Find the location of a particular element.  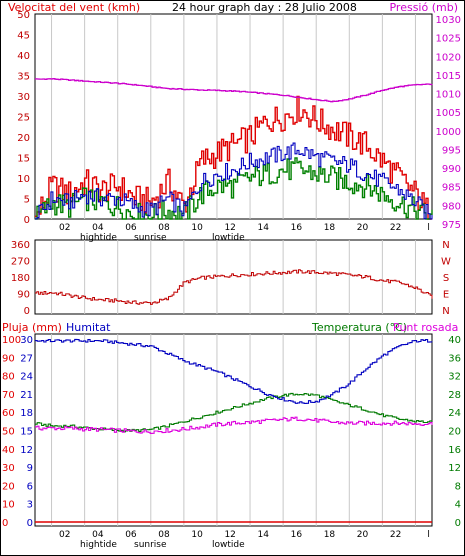

panel3-hour-tick: l is located at coordinates (428, 535).